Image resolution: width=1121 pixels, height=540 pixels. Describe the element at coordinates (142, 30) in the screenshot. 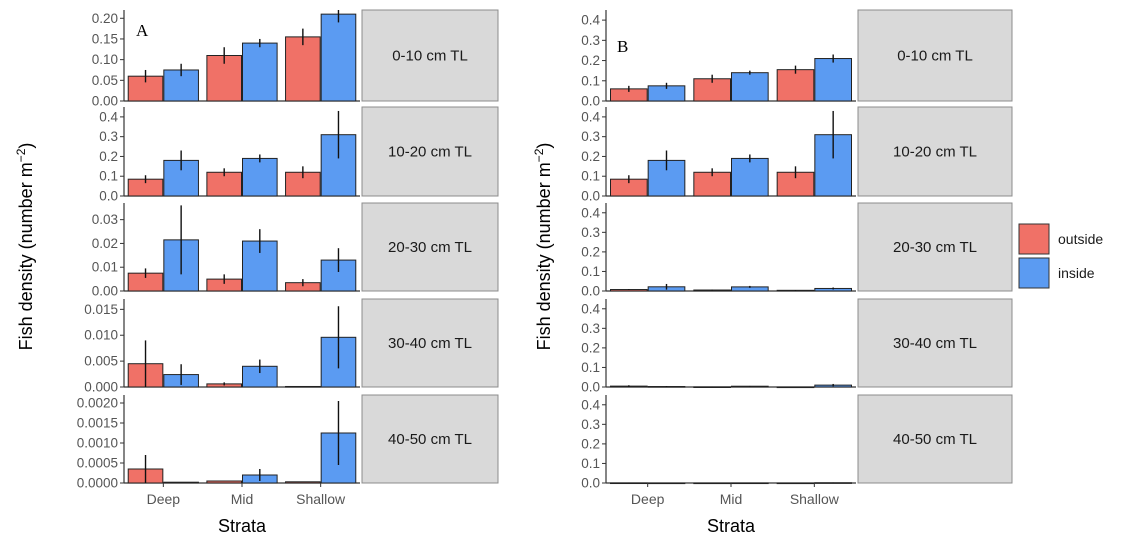

I see `panel-letter: A` at that location.